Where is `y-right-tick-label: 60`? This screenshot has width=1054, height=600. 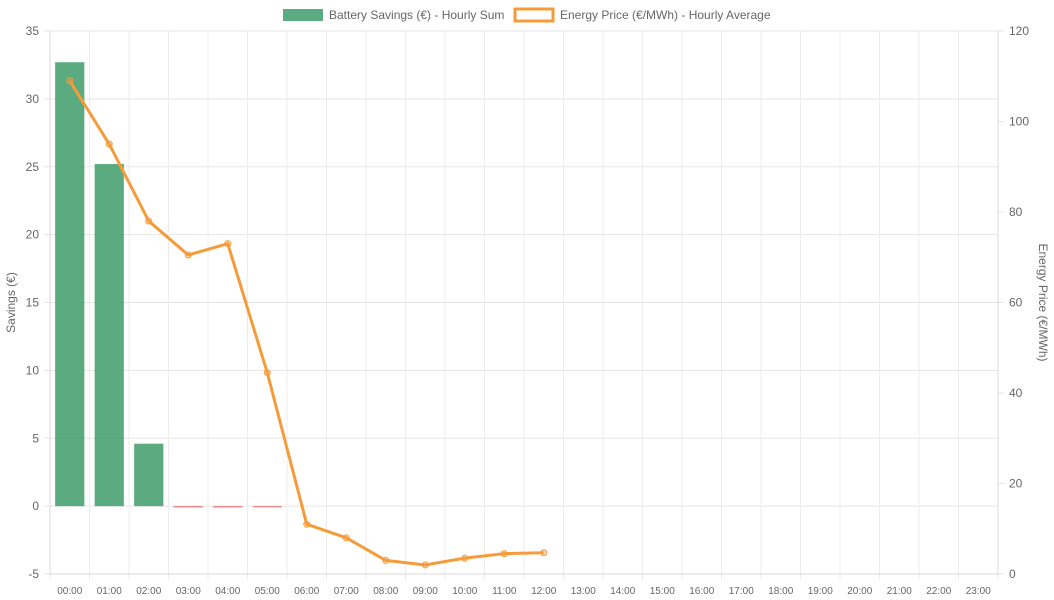 y-right-tick-label: 60 is located at coordinates (1016, 303).